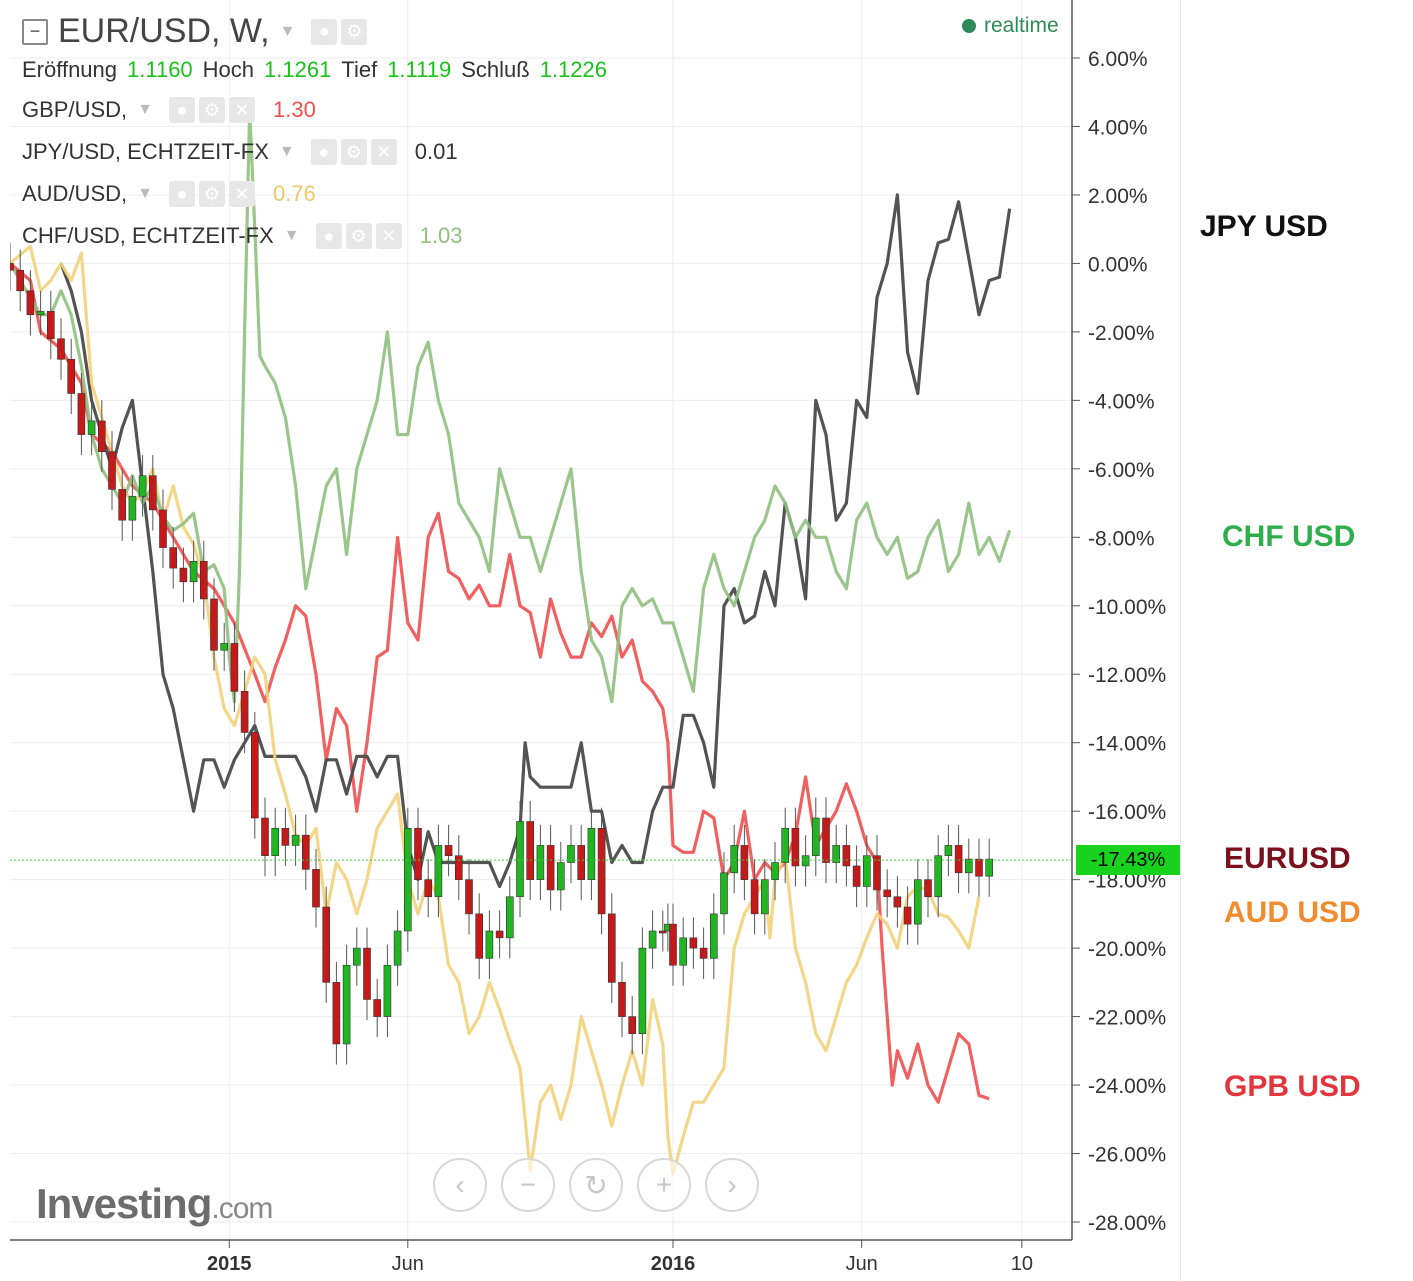  What do you see at coordinates (596, 1185) in the screenshot?
I see `reset-button: ↻` at bounding box center [596, 1185].